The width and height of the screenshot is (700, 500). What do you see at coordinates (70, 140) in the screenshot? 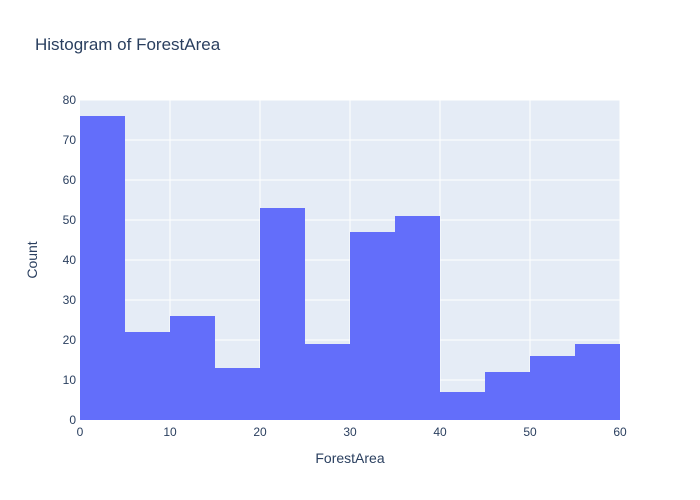
I see `y-tick-label: 70` at bounding box center [70, 140].